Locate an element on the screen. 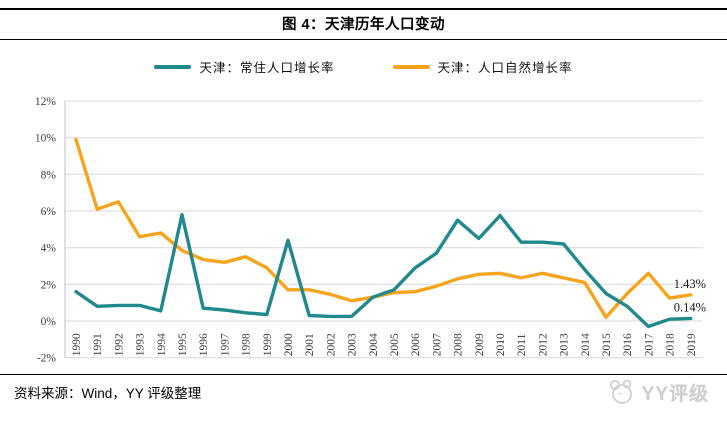  x-tick-label: 2014 is located at coordinates (586, 344).